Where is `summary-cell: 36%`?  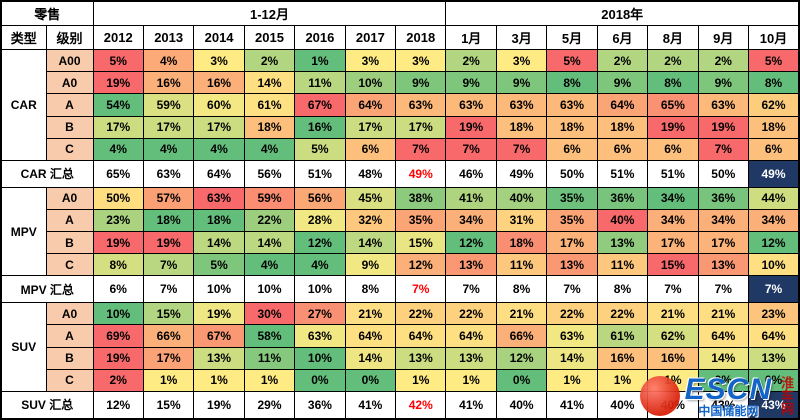
summary-cell: 36% is located at coordinates (320, 405).